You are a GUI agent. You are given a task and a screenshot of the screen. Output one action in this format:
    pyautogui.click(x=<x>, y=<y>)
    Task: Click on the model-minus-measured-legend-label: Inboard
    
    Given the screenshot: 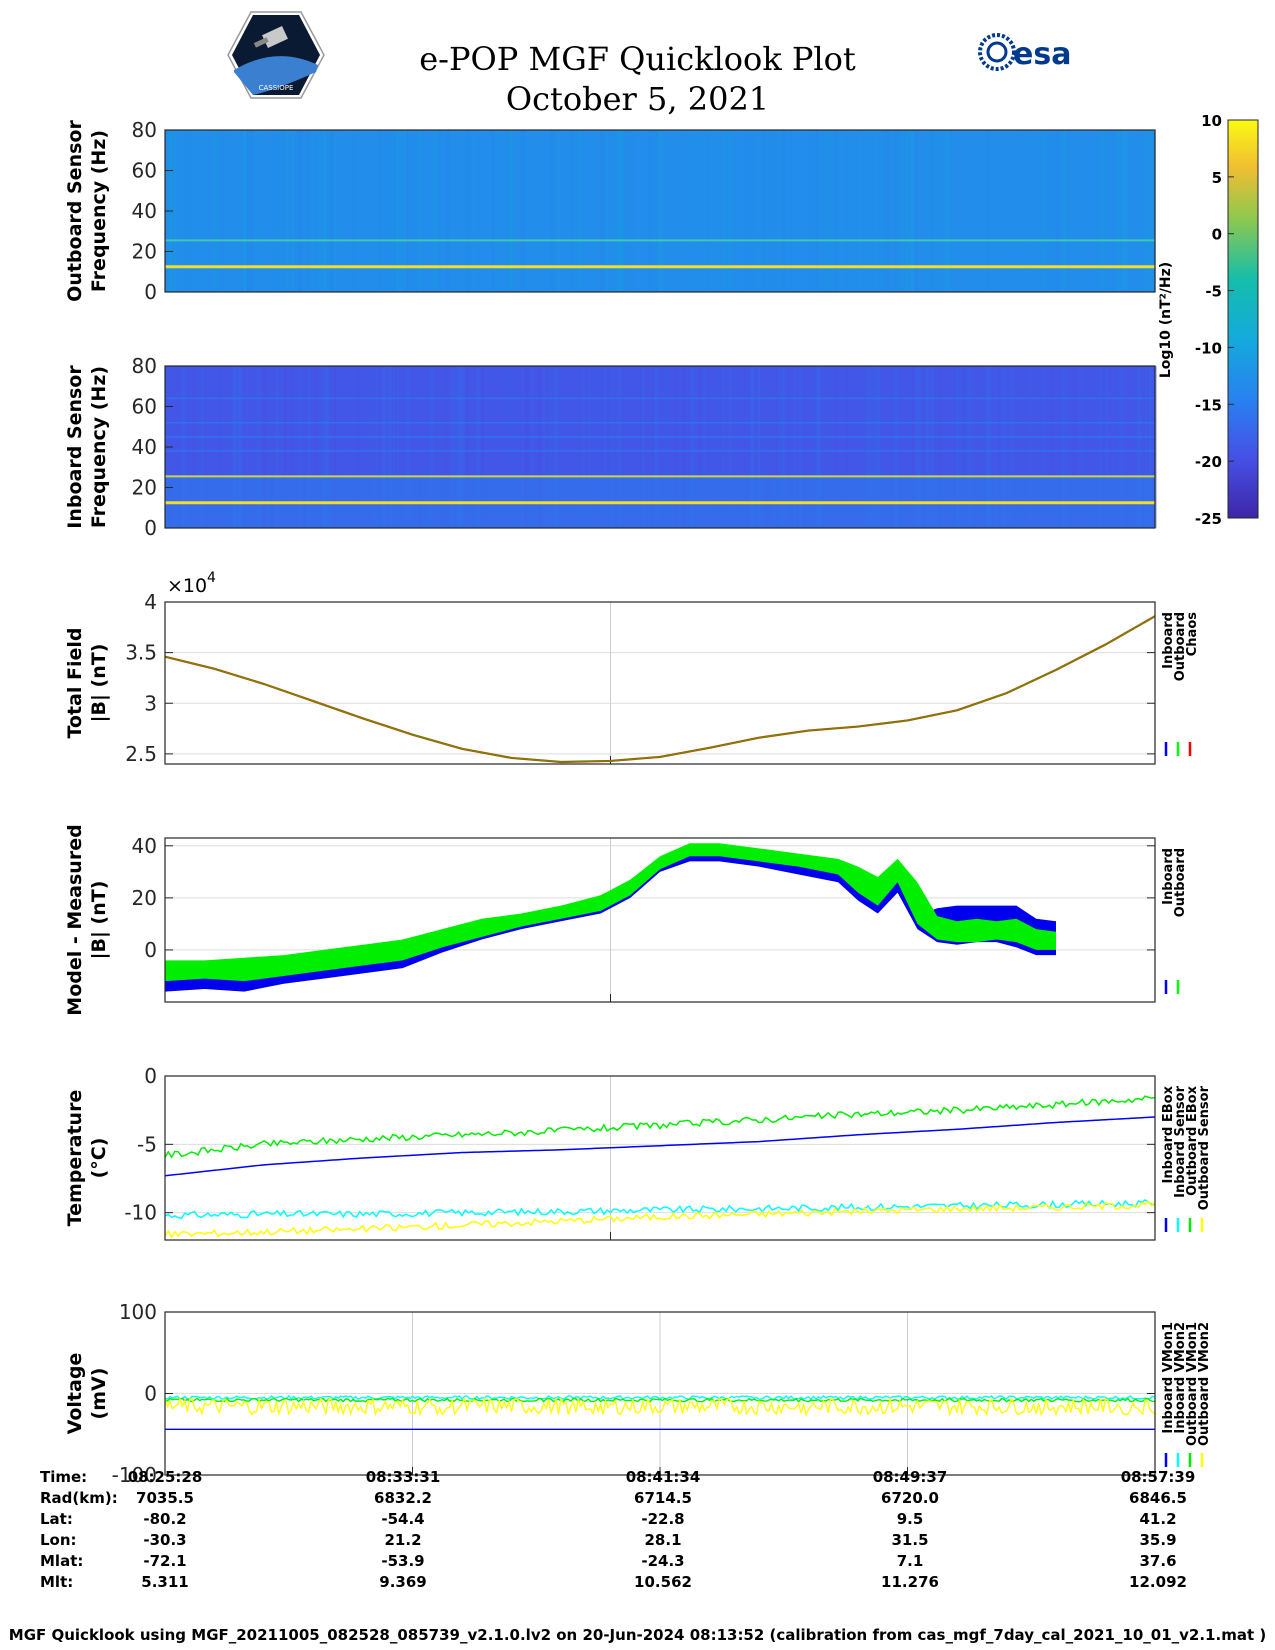 What is the action you would take?
    pyautogui.click(x=1168, y=876)
    